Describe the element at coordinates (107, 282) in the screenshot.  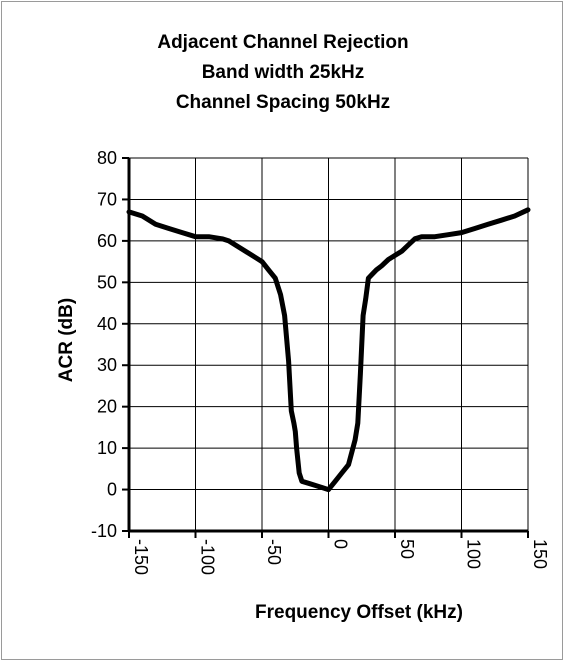
I see `y-tick-label: 50` at that location.